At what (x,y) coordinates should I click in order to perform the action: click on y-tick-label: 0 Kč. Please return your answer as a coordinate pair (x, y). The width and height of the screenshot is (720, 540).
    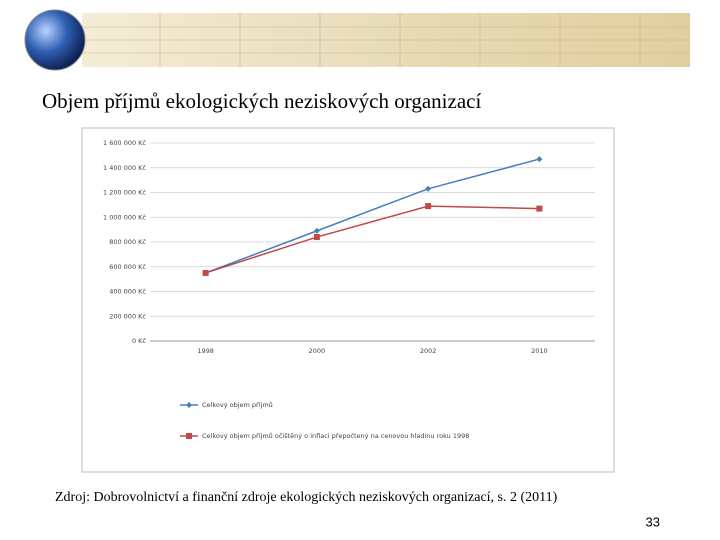
    Looking at the image, I should click on (139, 341).